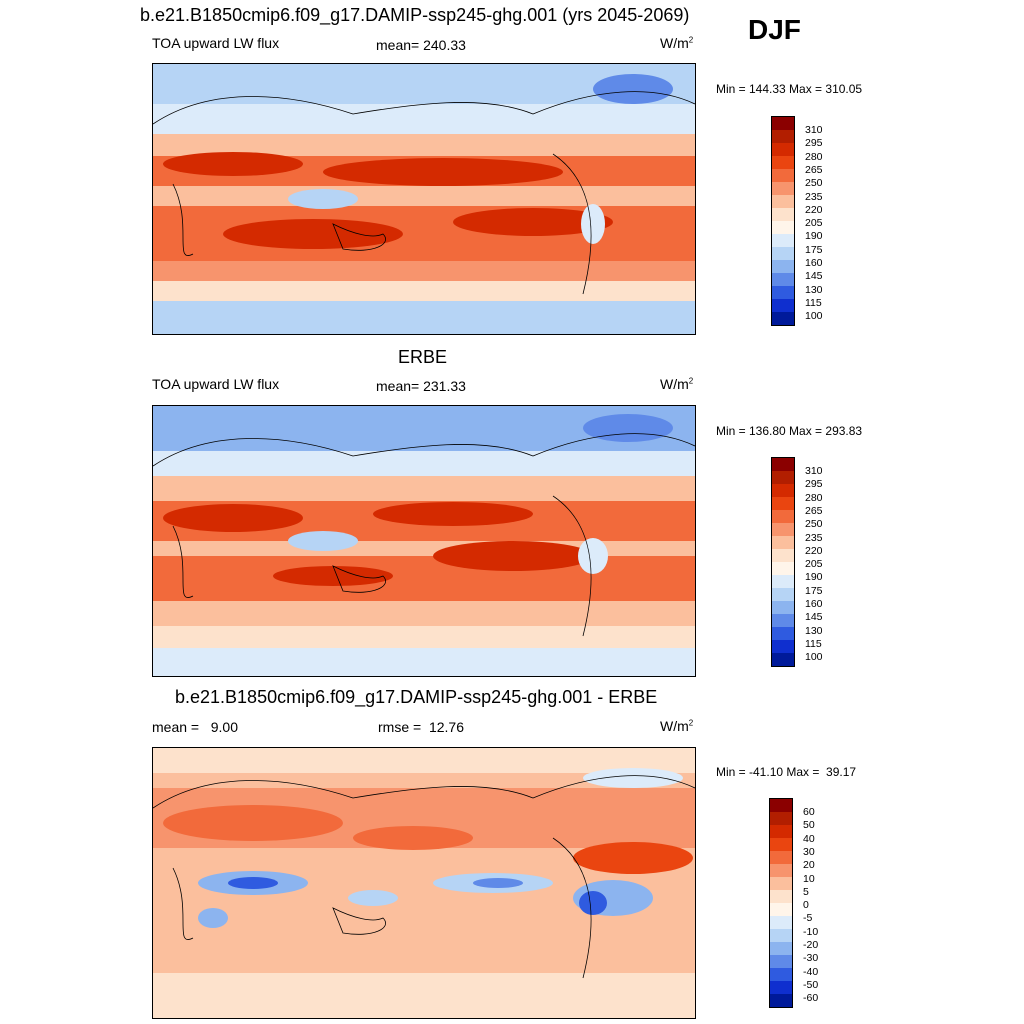  Describe the element at coordinates (421, 386) in the screenshot. I see `panel2-mean: mean= 231.33` at that location.